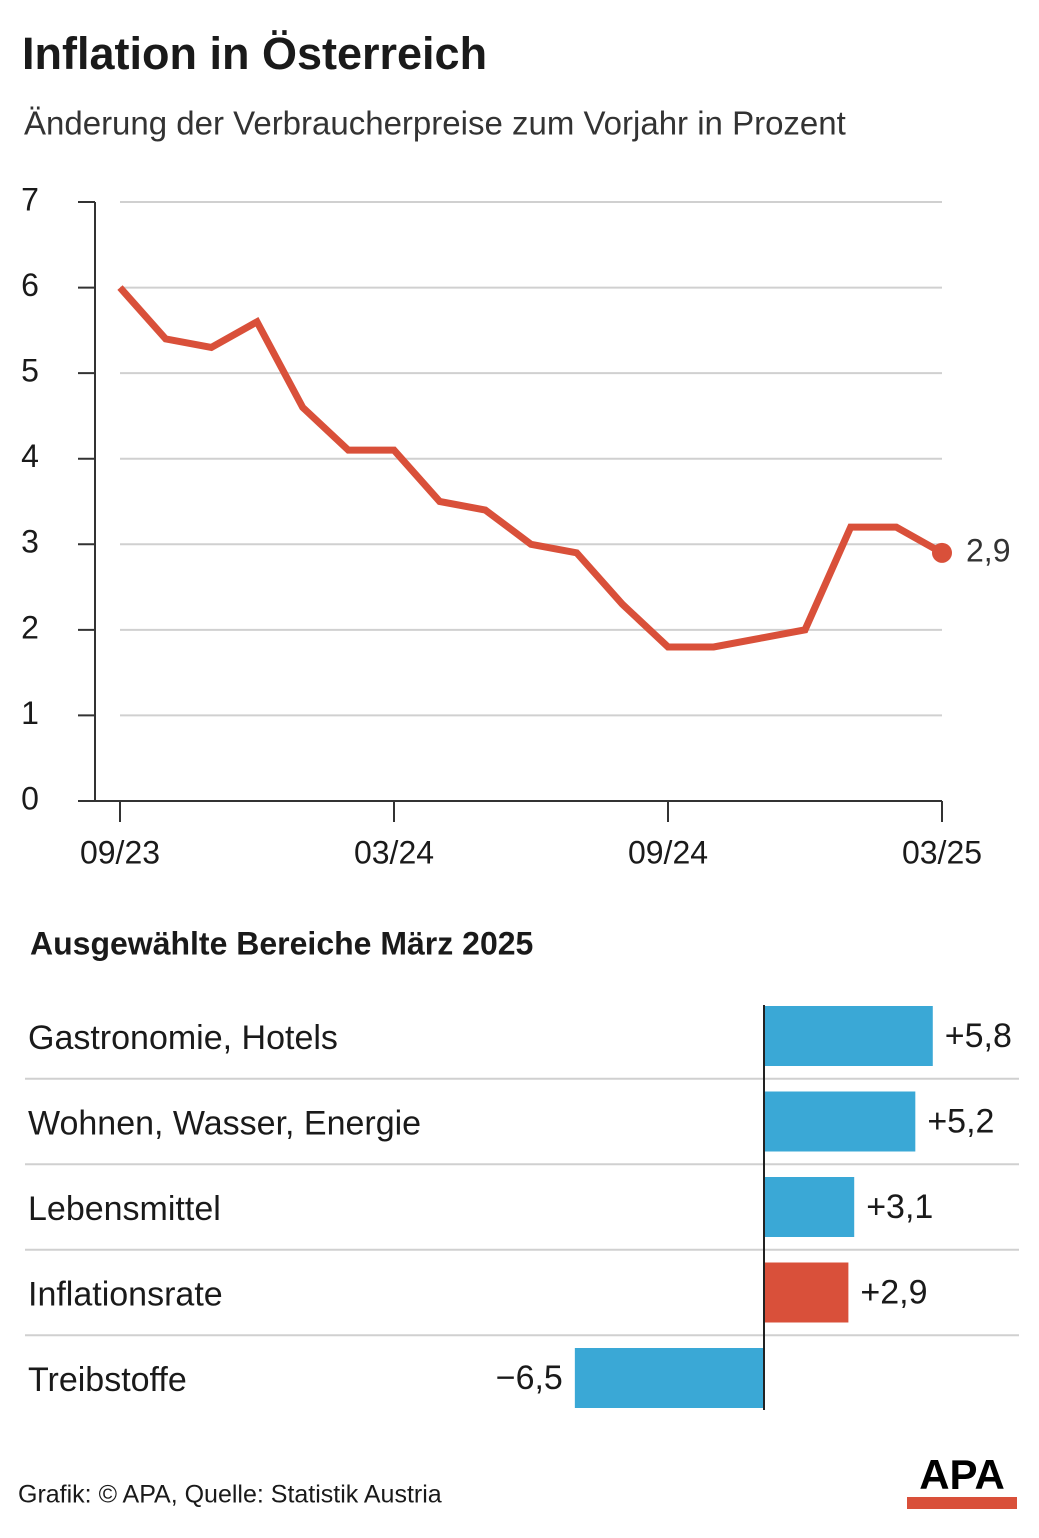 The image size is (1039, 1538). What do you see at coordinates (529, 1378) in the screenshot?
I see `value-label: −6,5` at bounding box center [529, 1378].